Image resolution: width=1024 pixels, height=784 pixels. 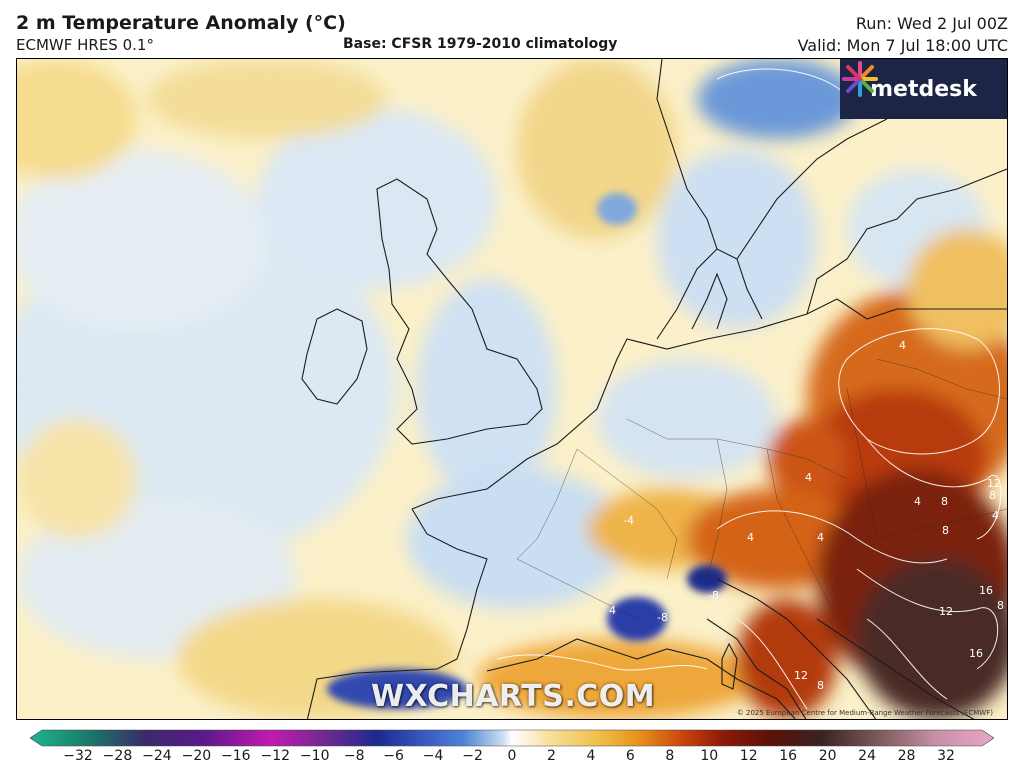 I want to click on colorbar-tick-label: −24, so click(x=157, y=756).